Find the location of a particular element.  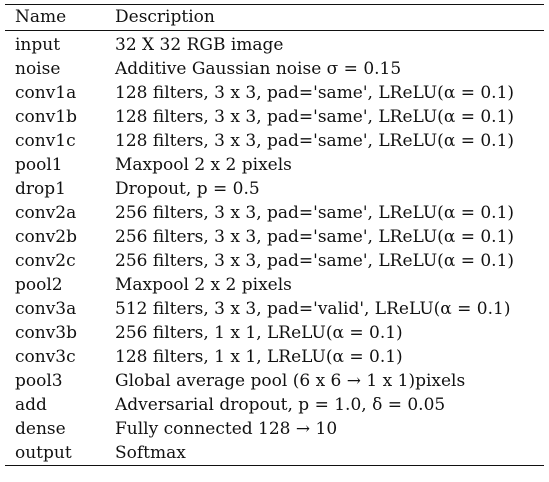

layer-name-cell: conv1c is located at coordinates (45, 141).